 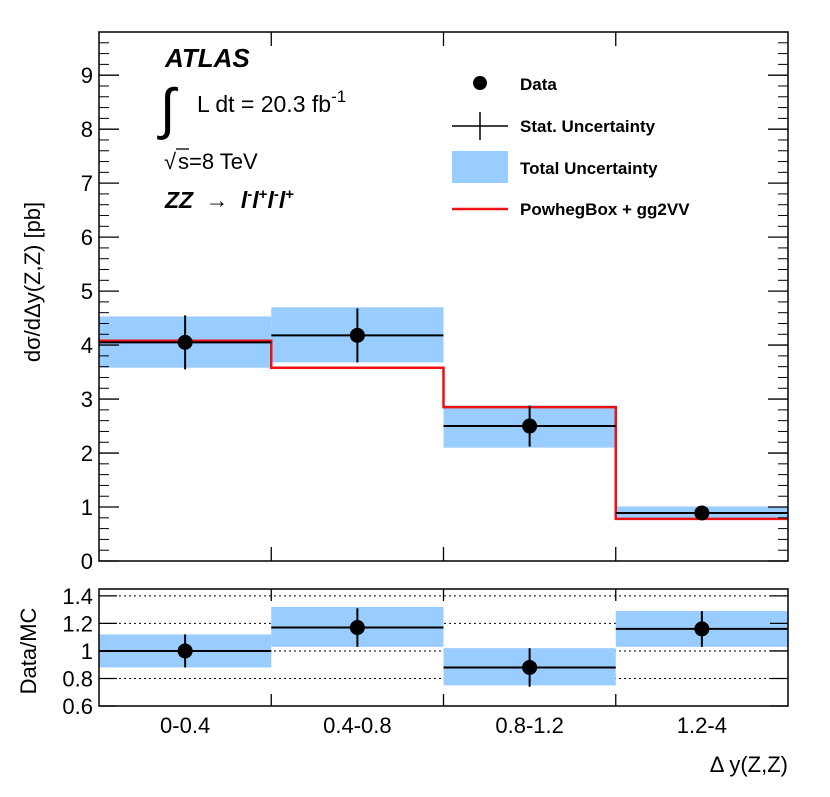 What do you see at coordinates (357, 628) in the screenshot?
I see `ratio-point-0.4-0.8` at bounding box center [357, 628].